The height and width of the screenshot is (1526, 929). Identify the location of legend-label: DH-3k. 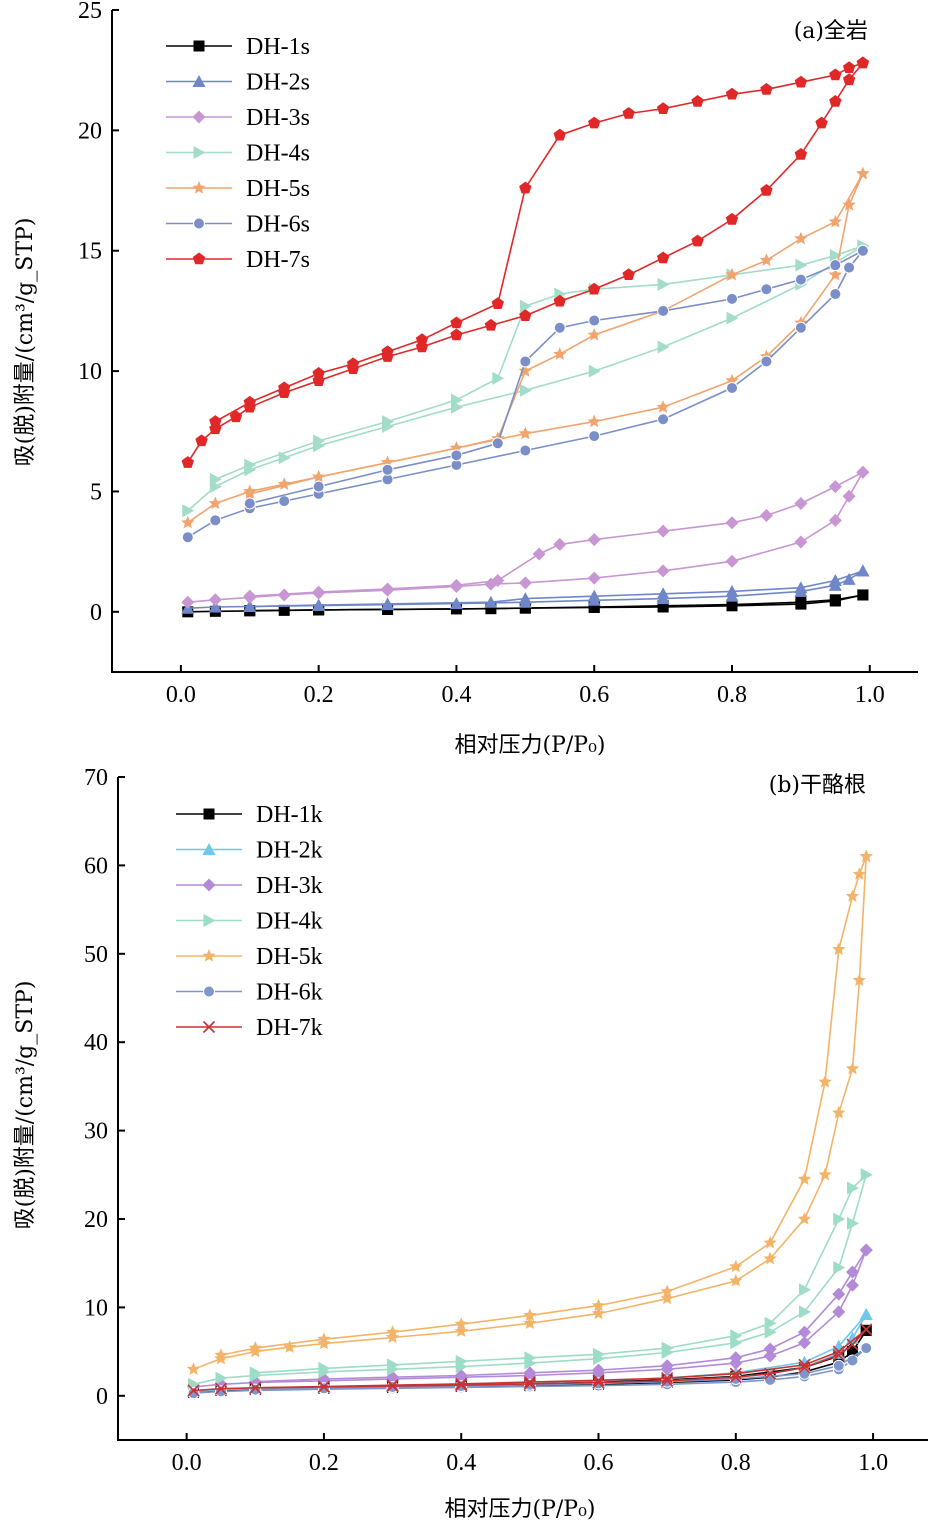
(289, 886).